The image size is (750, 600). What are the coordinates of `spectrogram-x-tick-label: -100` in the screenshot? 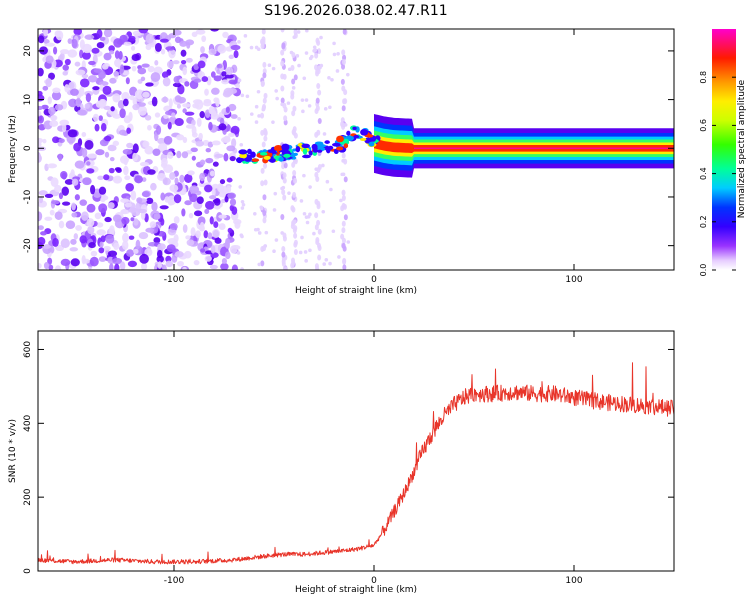 It's located at (174, 280).